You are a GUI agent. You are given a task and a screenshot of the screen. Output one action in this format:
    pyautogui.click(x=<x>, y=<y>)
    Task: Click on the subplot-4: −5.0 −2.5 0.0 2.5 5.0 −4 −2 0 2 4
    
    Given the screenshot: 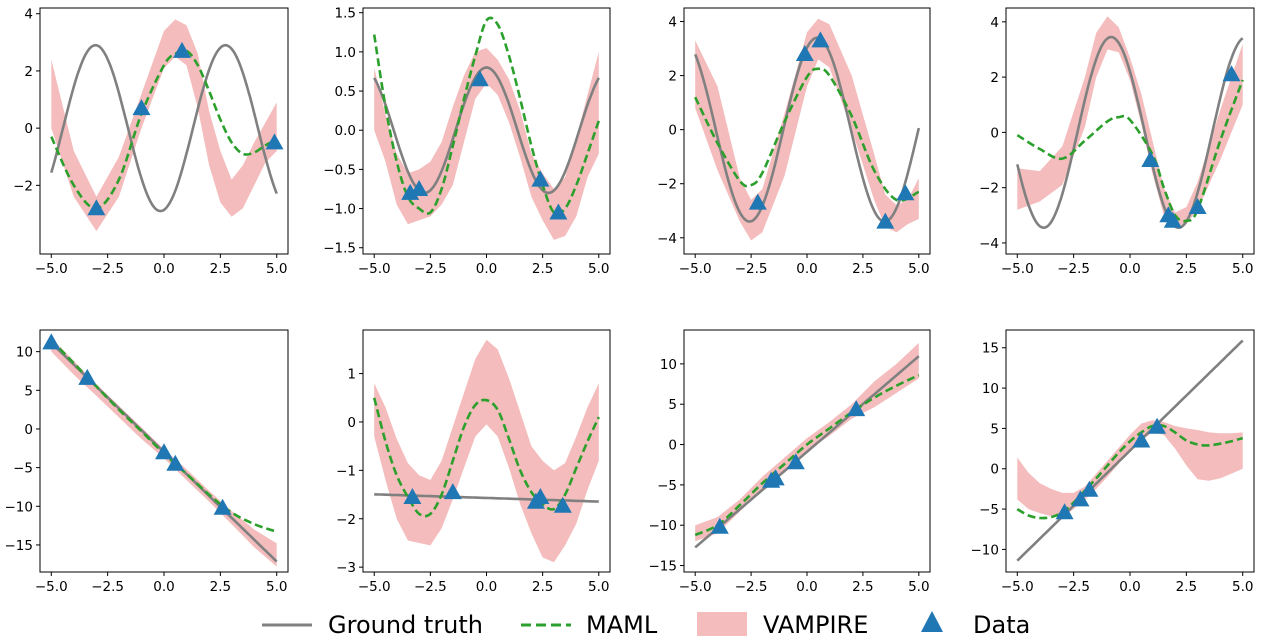 What is the action you would take?
    pyautogui.click(x=1117, y=142)
    